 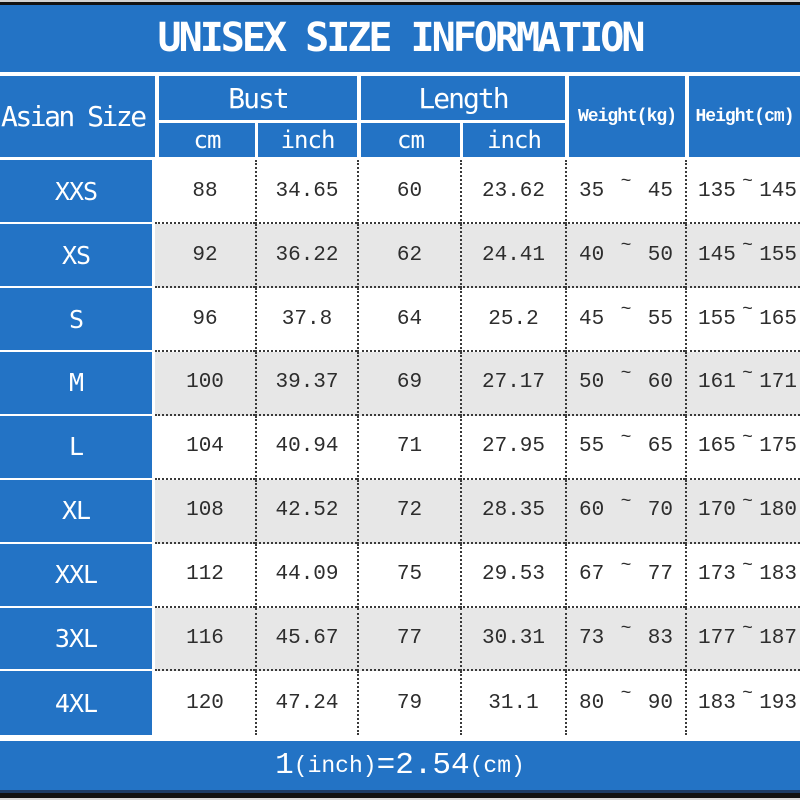 I want to click on height-range-cell: 161 ~171, so click(x=742, y=384).